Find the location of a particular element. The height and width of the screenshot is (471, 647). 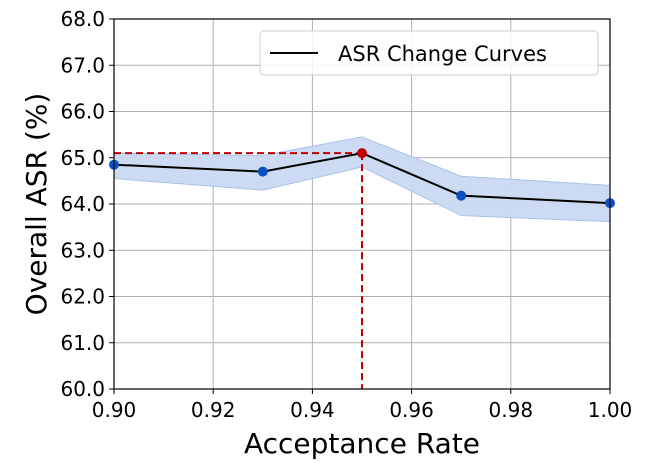

y-tick-label: 62.0 is located at coordinates (82, 297).